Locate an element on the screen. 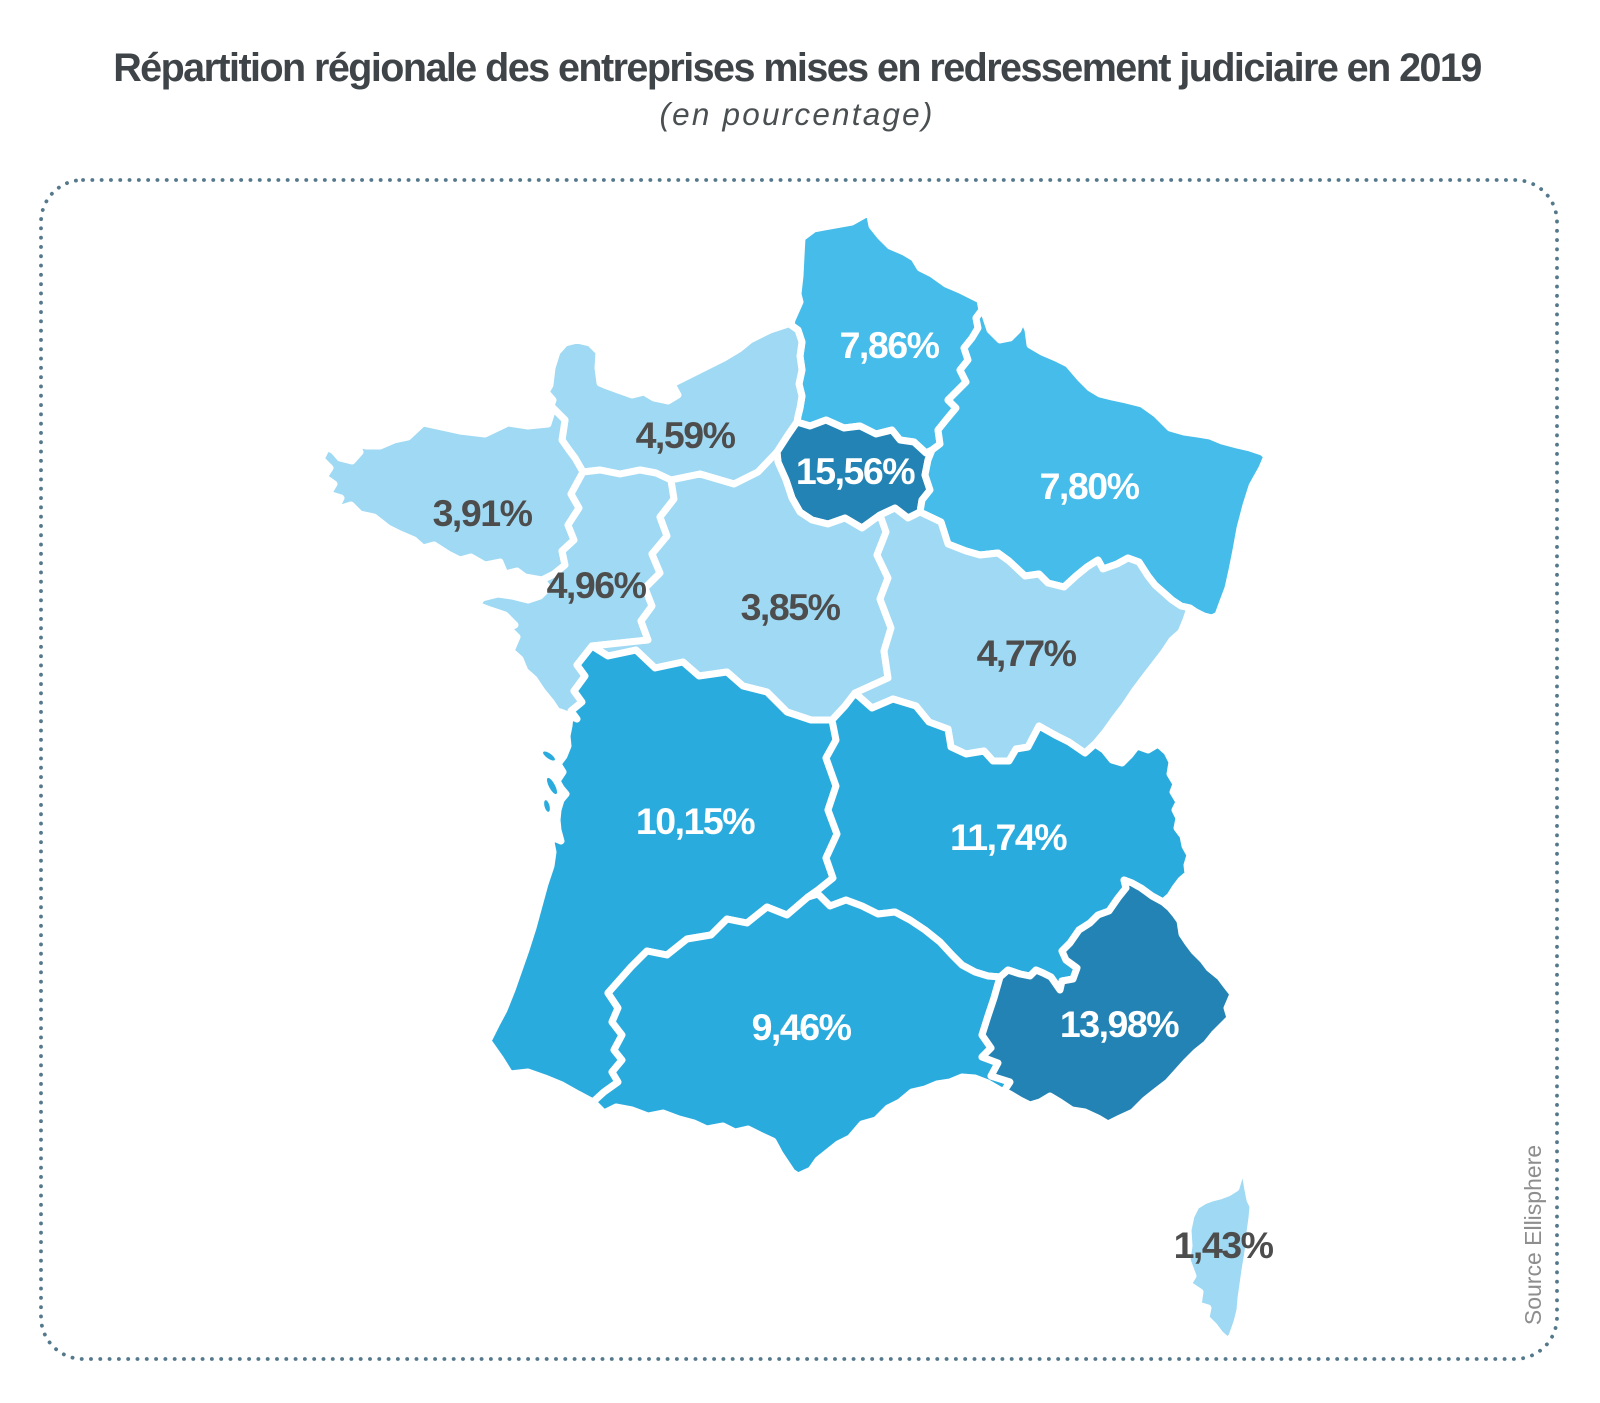 The height and width of the screenshot is (1403, 1600). svg-text: 7,86% is located at coordinates (890, 345).